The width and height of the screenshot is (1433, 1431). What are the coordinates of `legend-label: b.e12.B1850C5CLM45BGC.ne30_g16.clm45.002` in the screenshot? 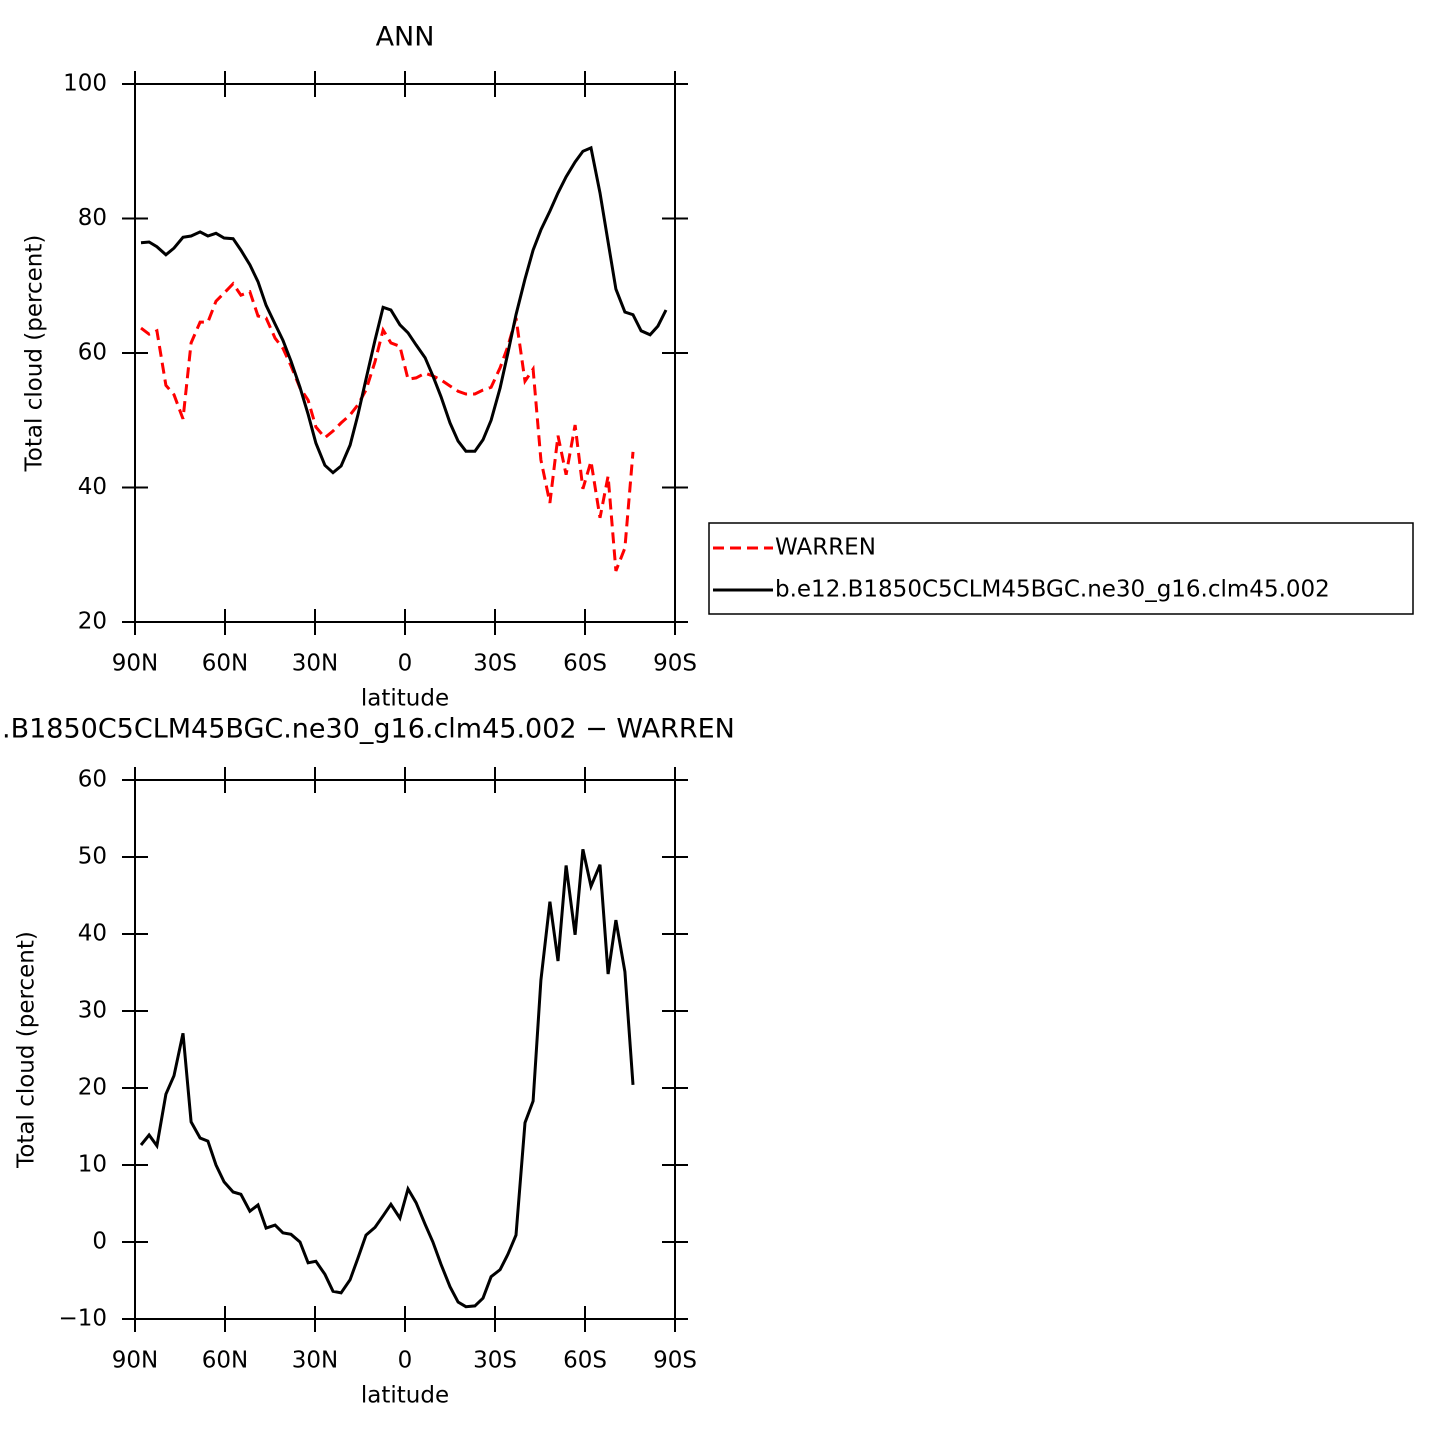 It's located at (1052, 590).